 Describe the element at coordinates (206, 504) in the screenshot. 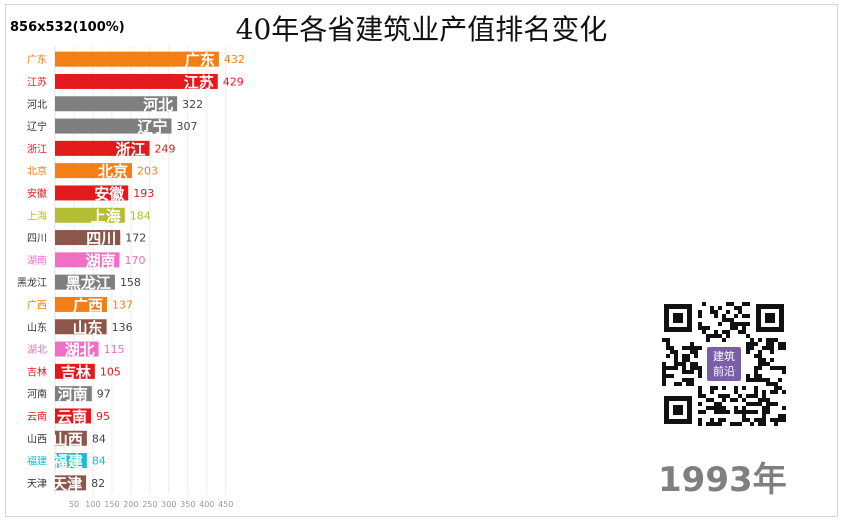

I see `x-tick-label: 400` at that location.